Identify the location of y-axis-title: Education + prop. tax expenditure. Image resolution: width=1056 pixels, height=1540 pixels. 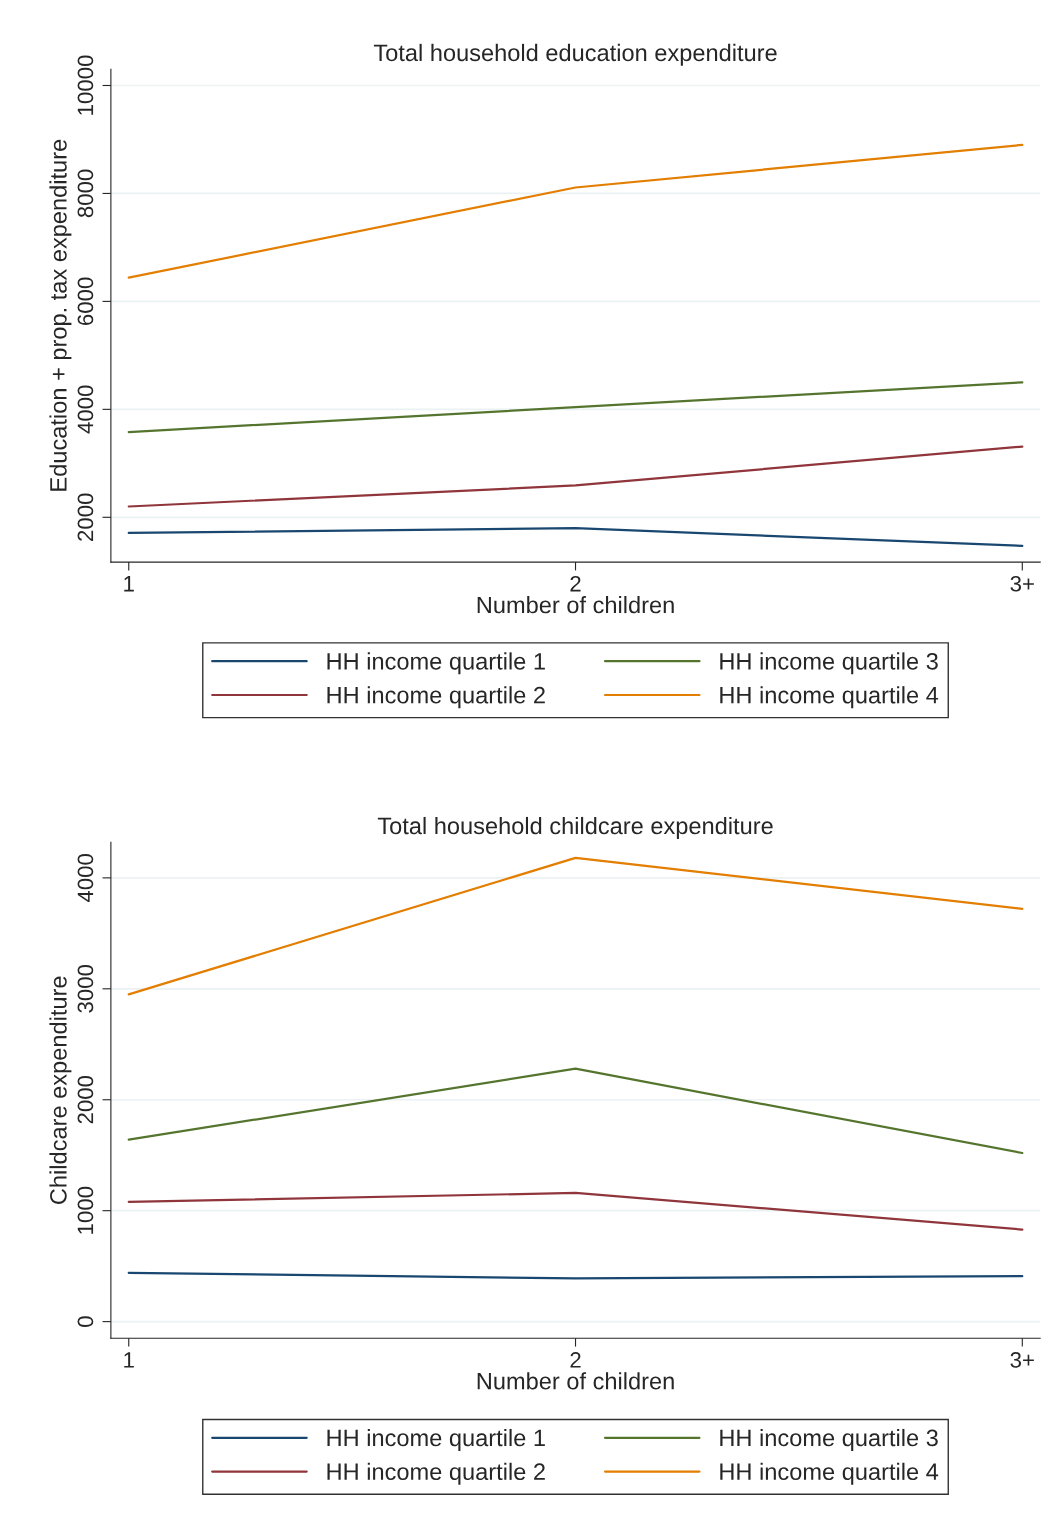
(60, 315).